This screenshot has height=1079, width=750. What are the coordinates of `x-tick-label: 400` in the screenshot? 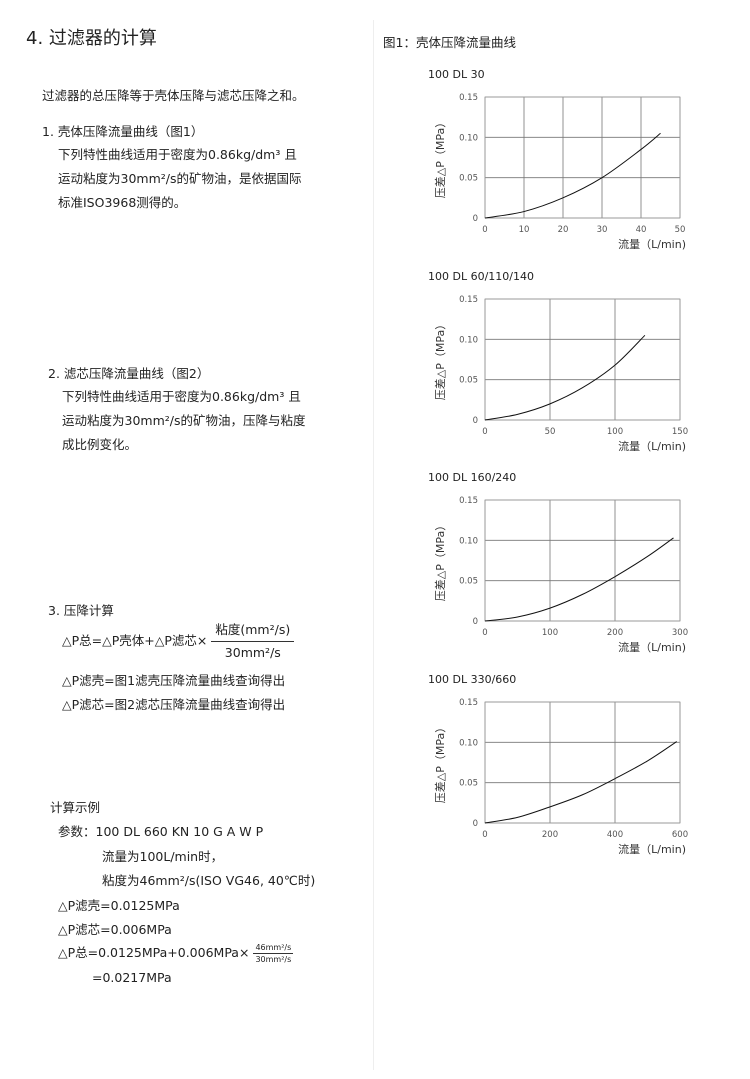 It's located at (615, 835).